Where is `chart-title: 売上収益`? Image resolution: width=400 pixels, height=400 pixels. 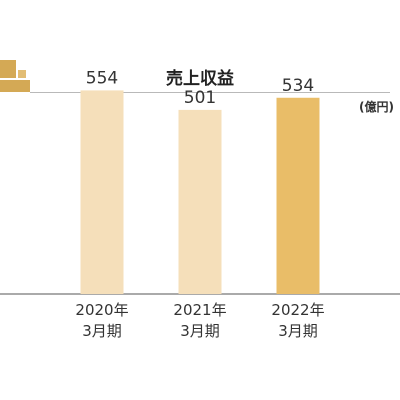 chart-title: 売上収益 is located at coordinates (200, 79).